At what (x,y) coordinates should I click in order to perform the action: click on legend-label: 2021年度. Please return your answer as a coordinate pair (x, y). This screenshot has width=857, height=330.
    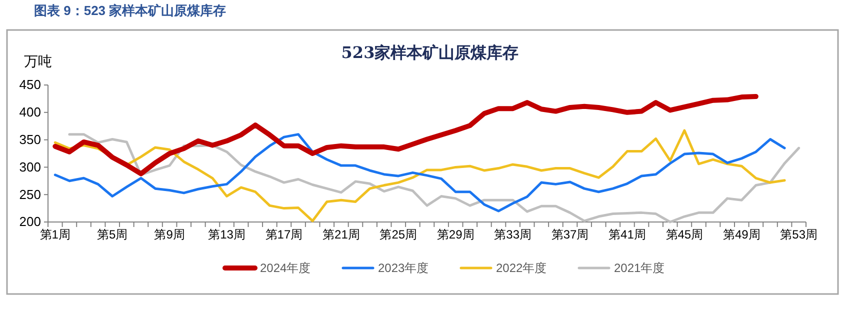
    Looking at the image, I should click on (639, 268).